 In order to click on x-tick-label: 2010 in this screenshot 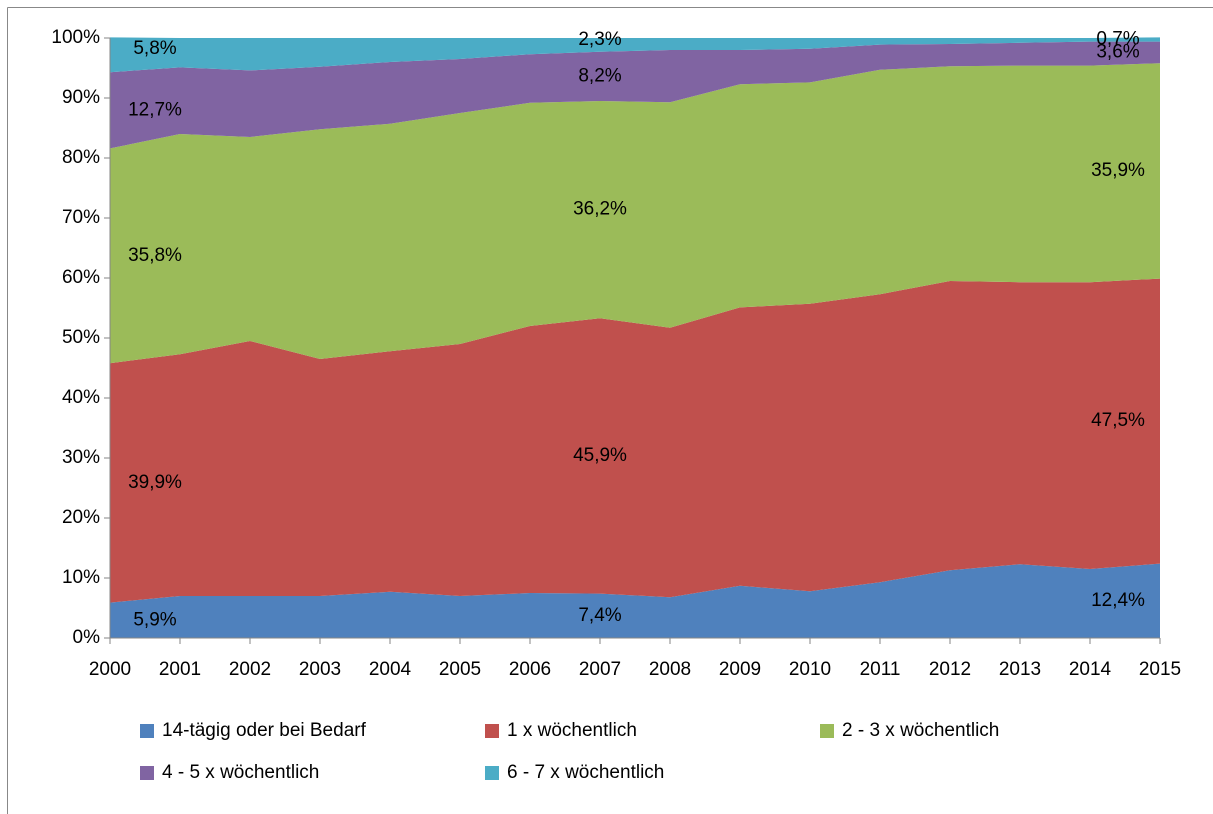, I will do `click(810, 669)`.